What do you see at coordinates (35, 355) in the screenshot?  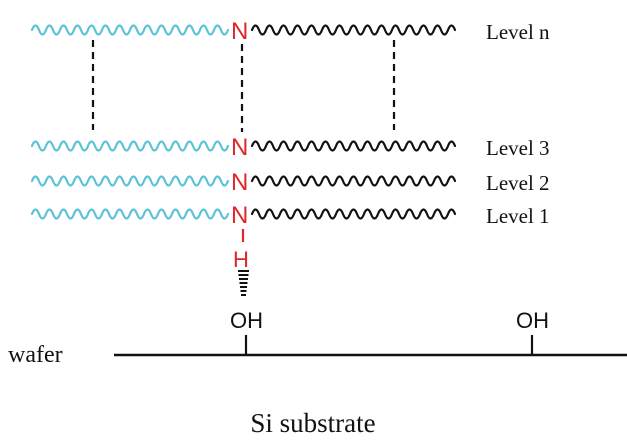 I see `wafer-label: wafer` at bounding box center [35, 355].